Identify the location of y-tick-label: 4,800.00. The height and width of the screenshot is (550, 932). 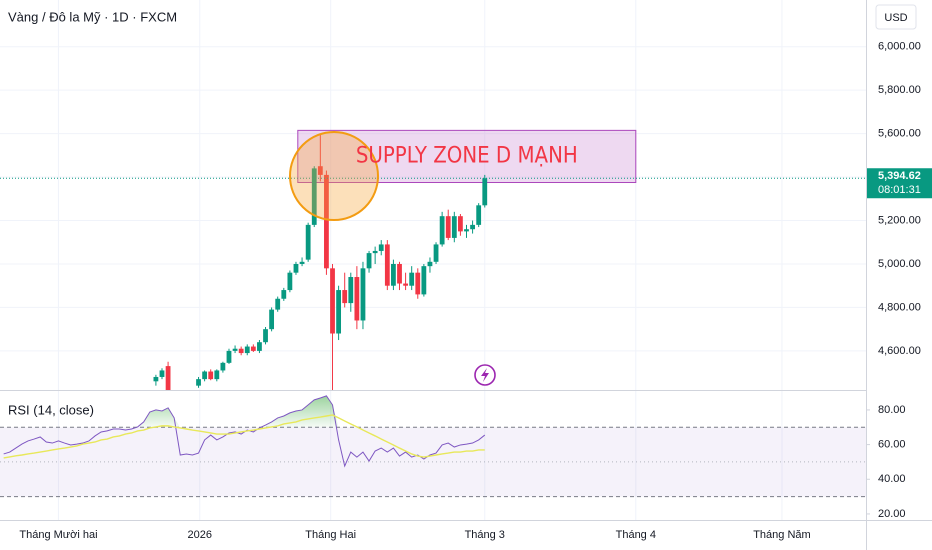
(899, 307).